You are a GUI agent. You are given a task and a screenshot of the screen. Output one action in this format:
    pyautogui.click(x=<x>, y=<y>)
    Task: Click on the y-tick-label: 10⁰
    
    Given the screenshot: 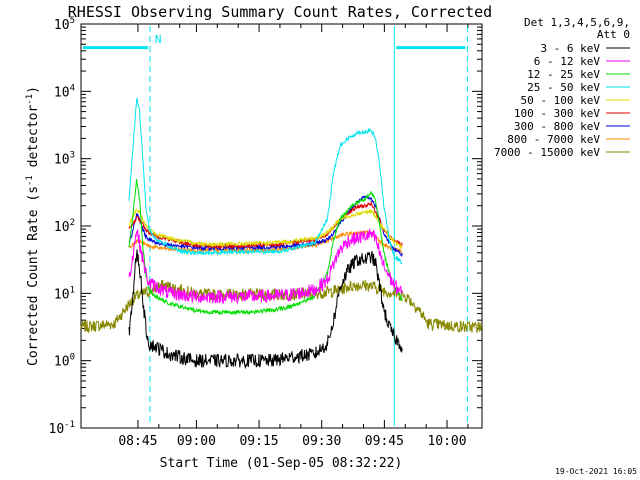 What is the action you would take?
    pyautogui.click(x=64, y=361)
    